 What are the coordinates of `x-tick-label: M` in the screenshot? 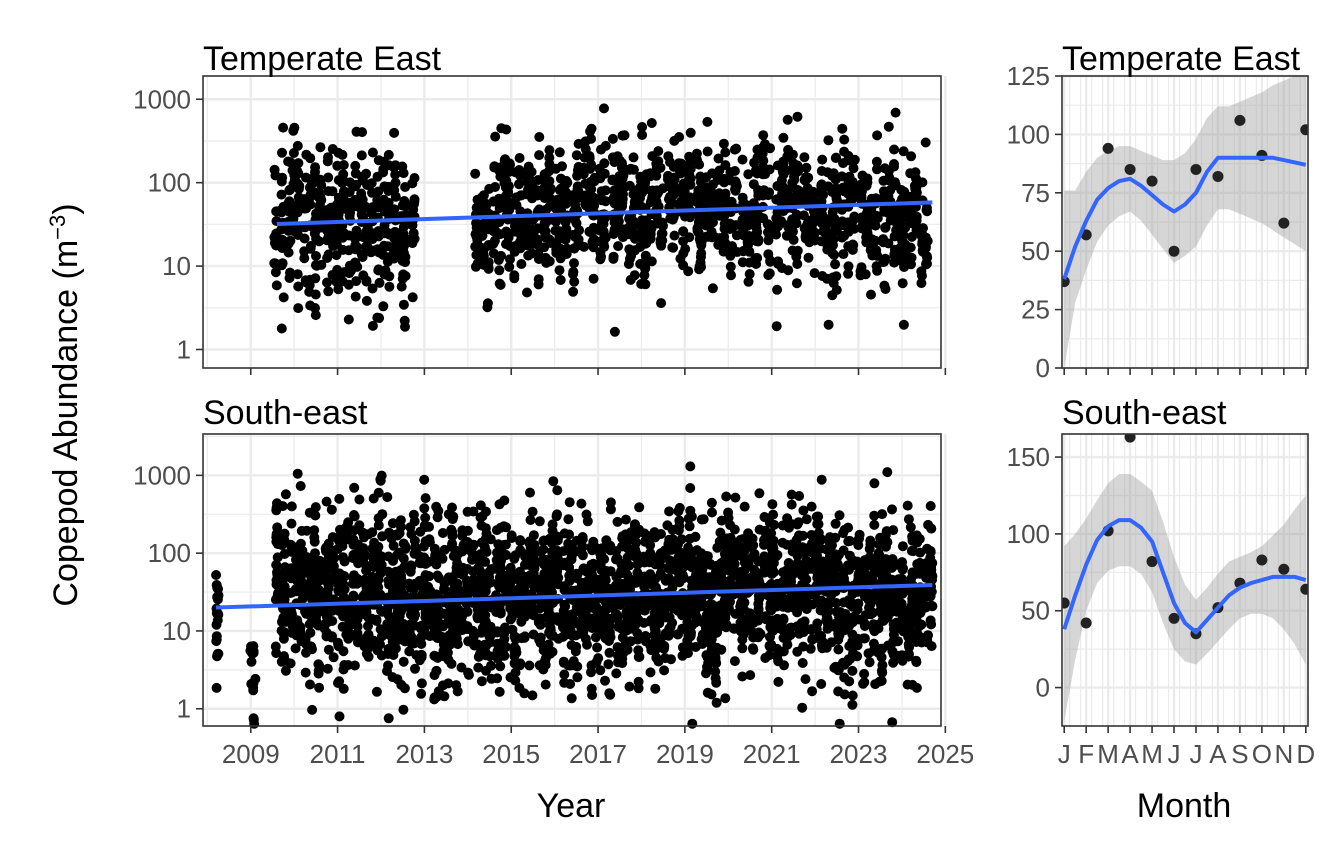 It's located at (1108, 754).